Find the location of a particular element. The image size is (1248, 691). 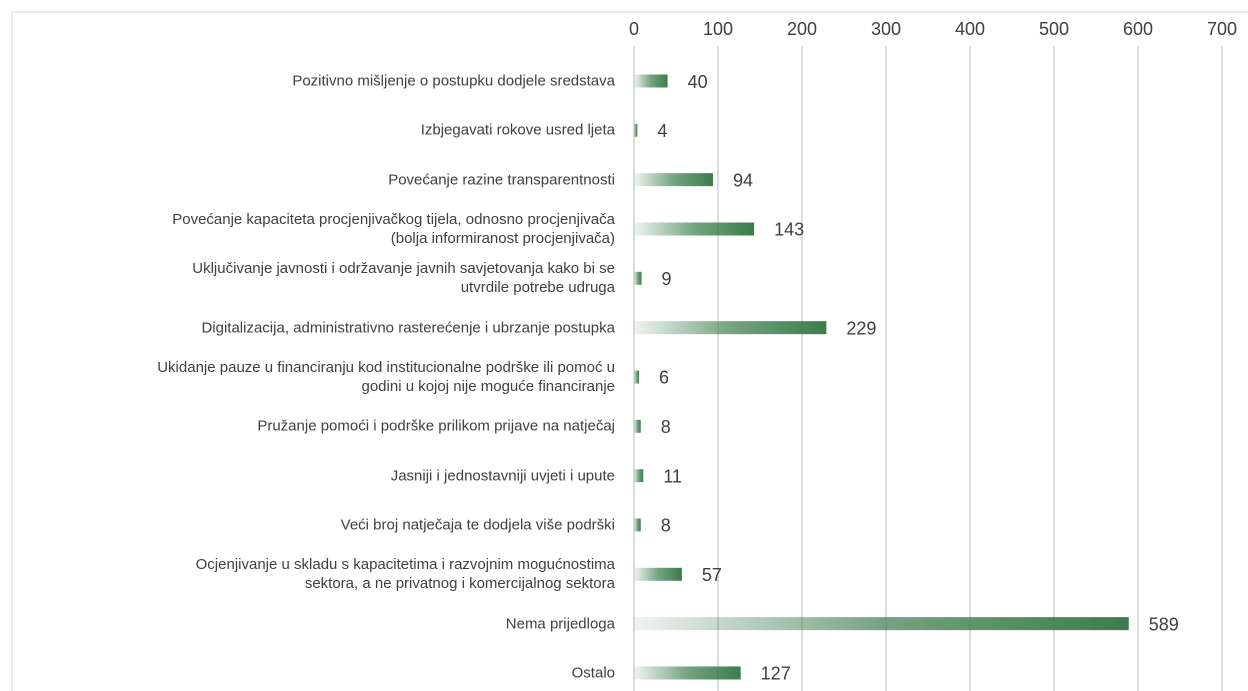

value-label: 4 is located at coordinates (662, 131).